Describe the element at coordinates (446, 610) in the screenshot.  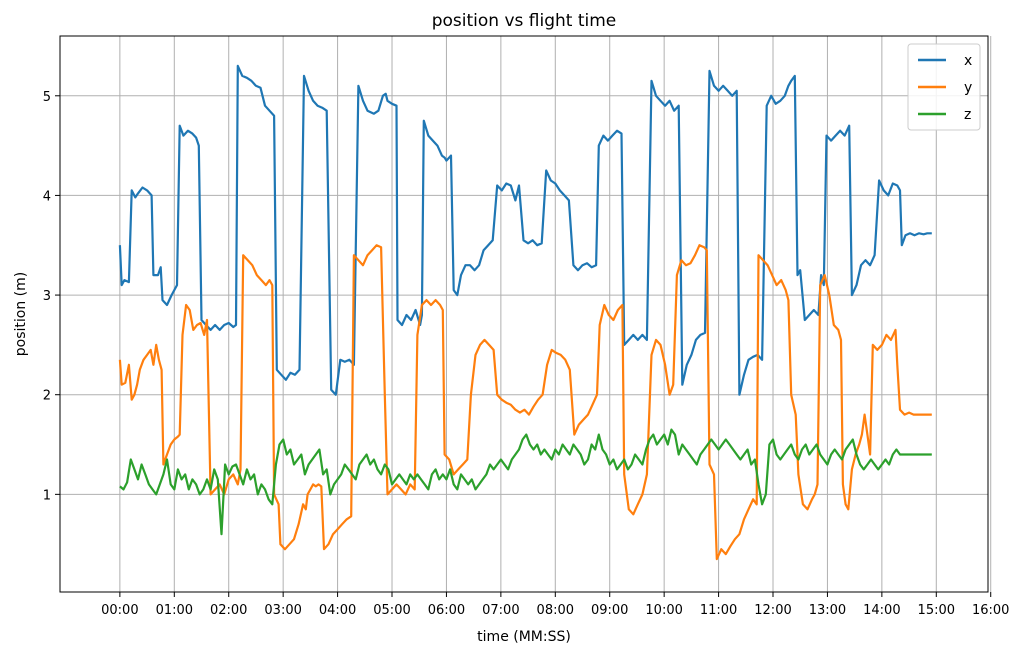
I see `x-tick-label: 06:00` at that location.